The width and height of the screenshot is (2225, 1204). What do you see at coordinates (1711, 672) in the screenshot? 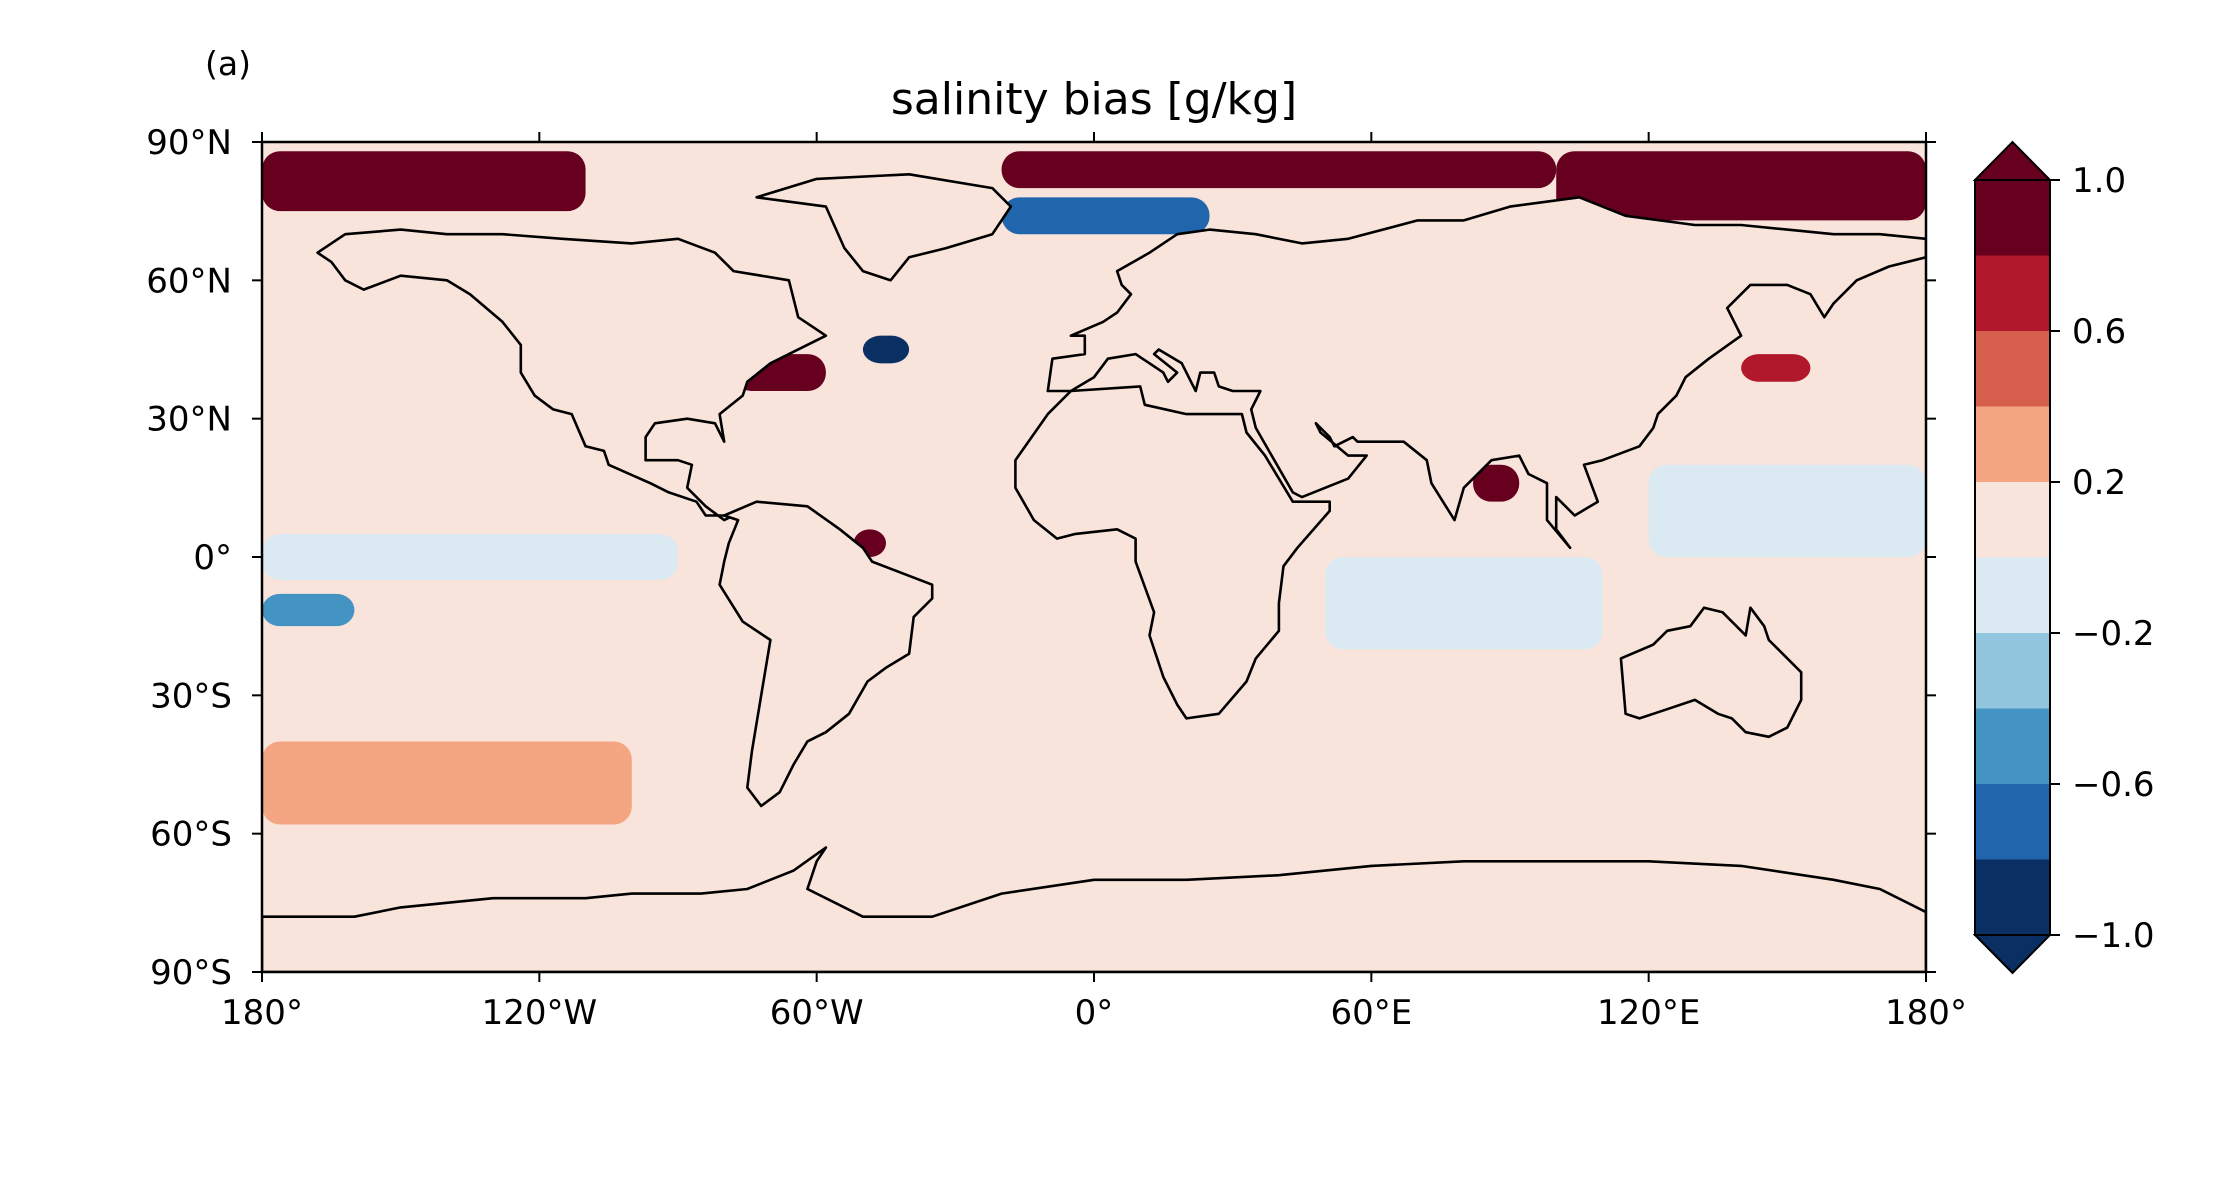
I see `landmass-australia` at bounding box center [1711, 672].